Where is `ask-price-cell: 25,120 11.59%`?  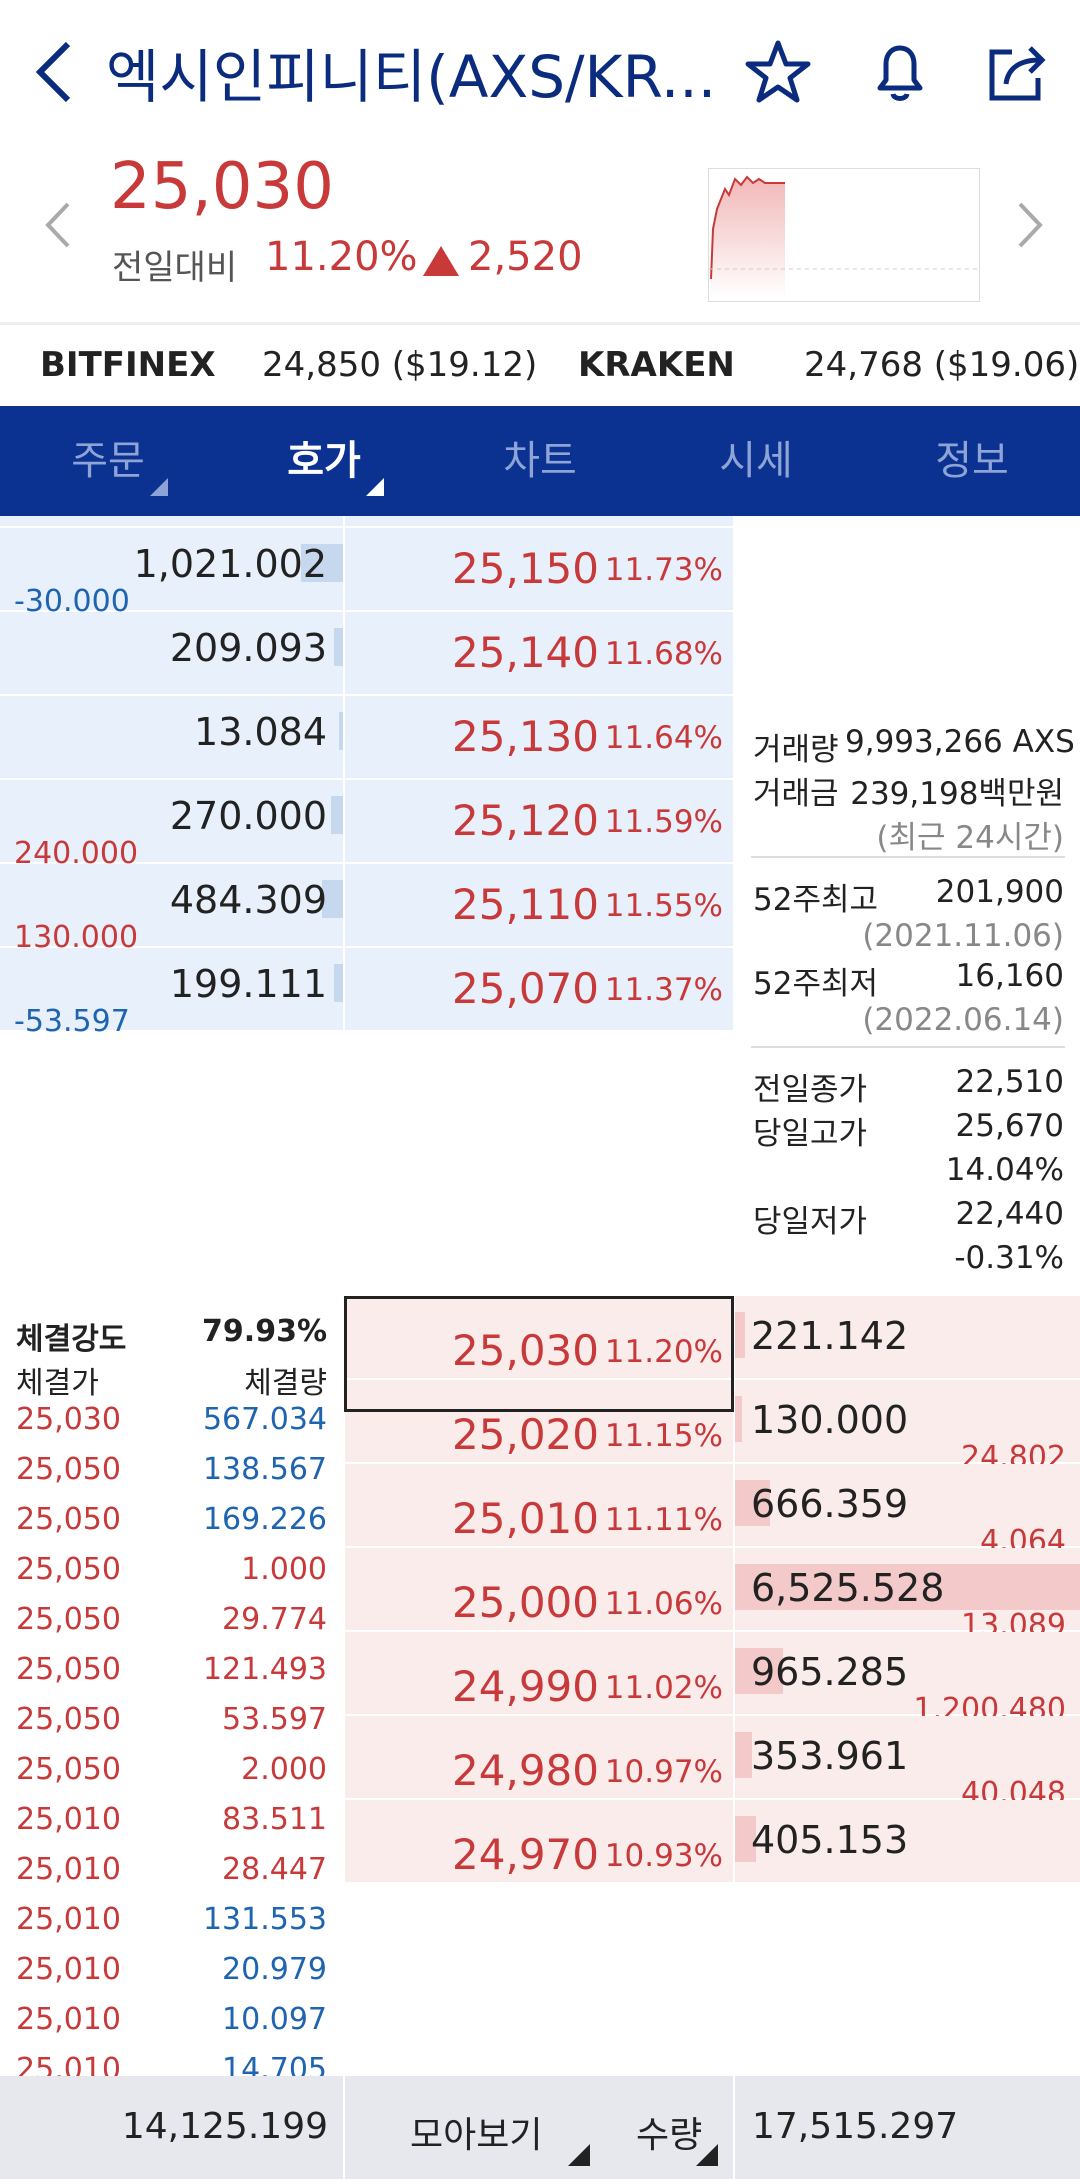
ask-price-cell: 25,120 11.59% is located at coordinates (539, 822).